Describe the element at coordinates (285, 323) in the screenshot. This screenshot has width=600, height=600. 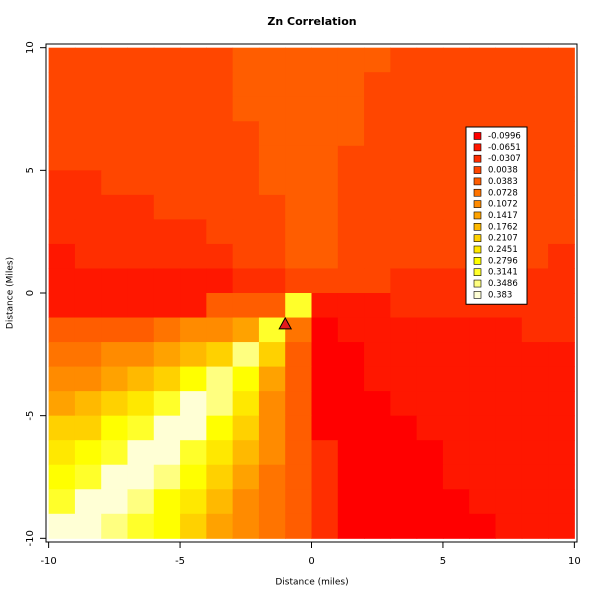
I see `point-marker` at that location.